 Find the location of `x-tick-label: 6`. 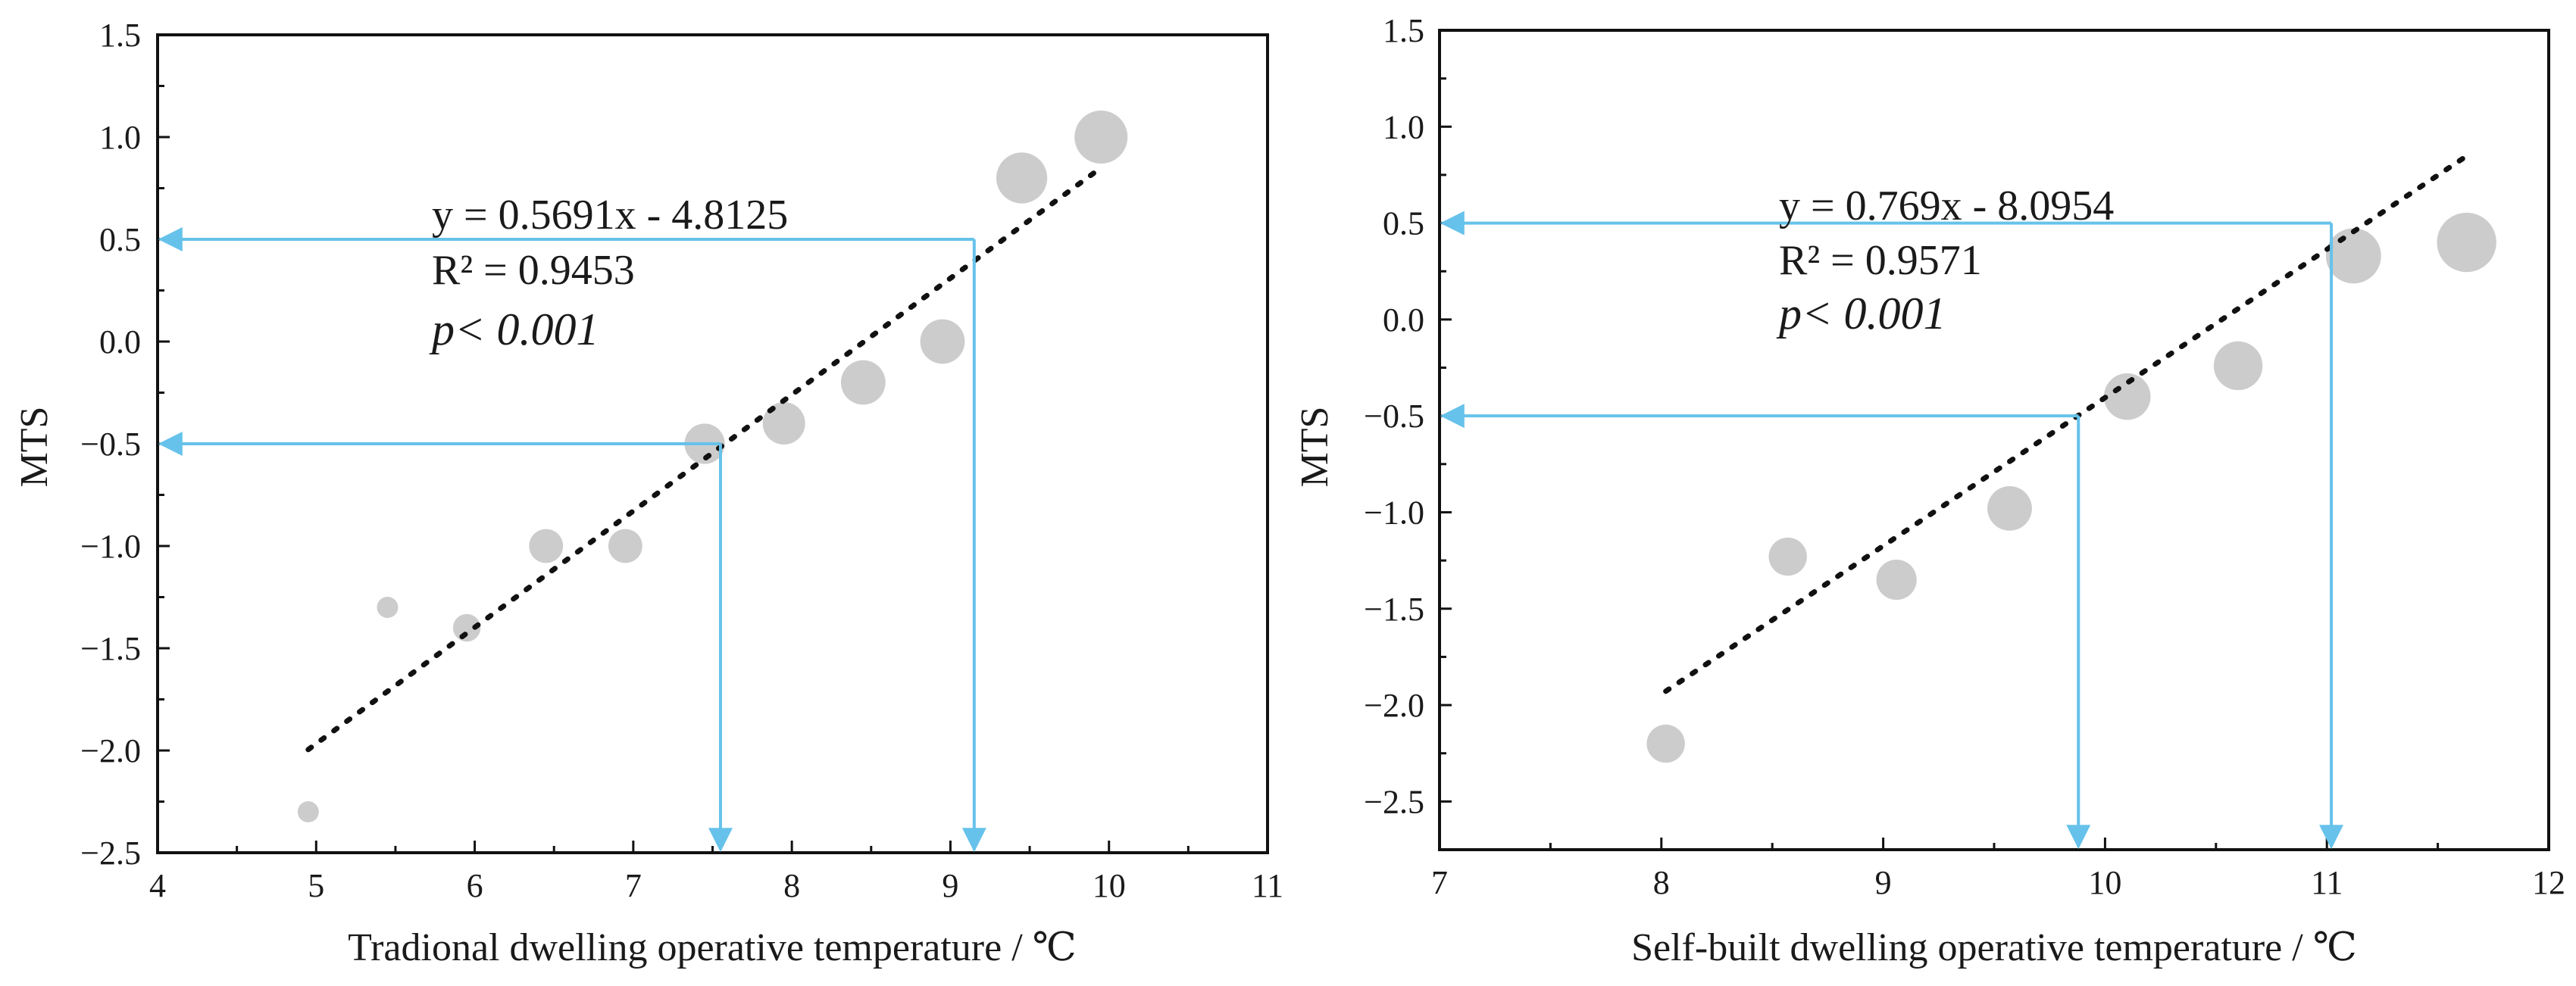

x-tick-label: 6 is located at coordinates (475, 886).